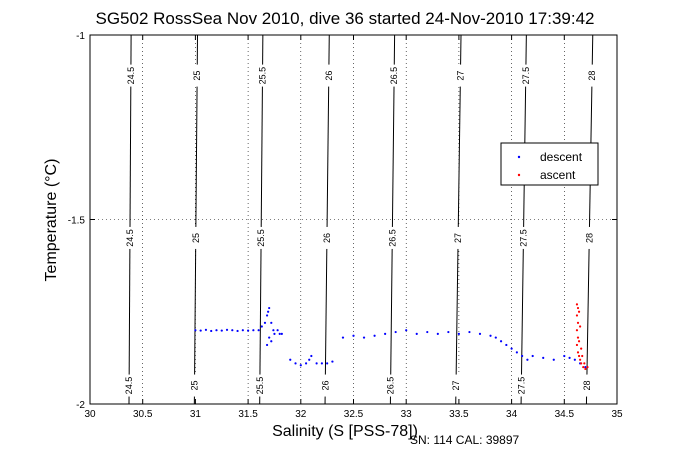 The image size is (681, 454). Describe the element at coordinates (143, 414) in the screenshot. I see `x-tick-label: 30.5` at that location.